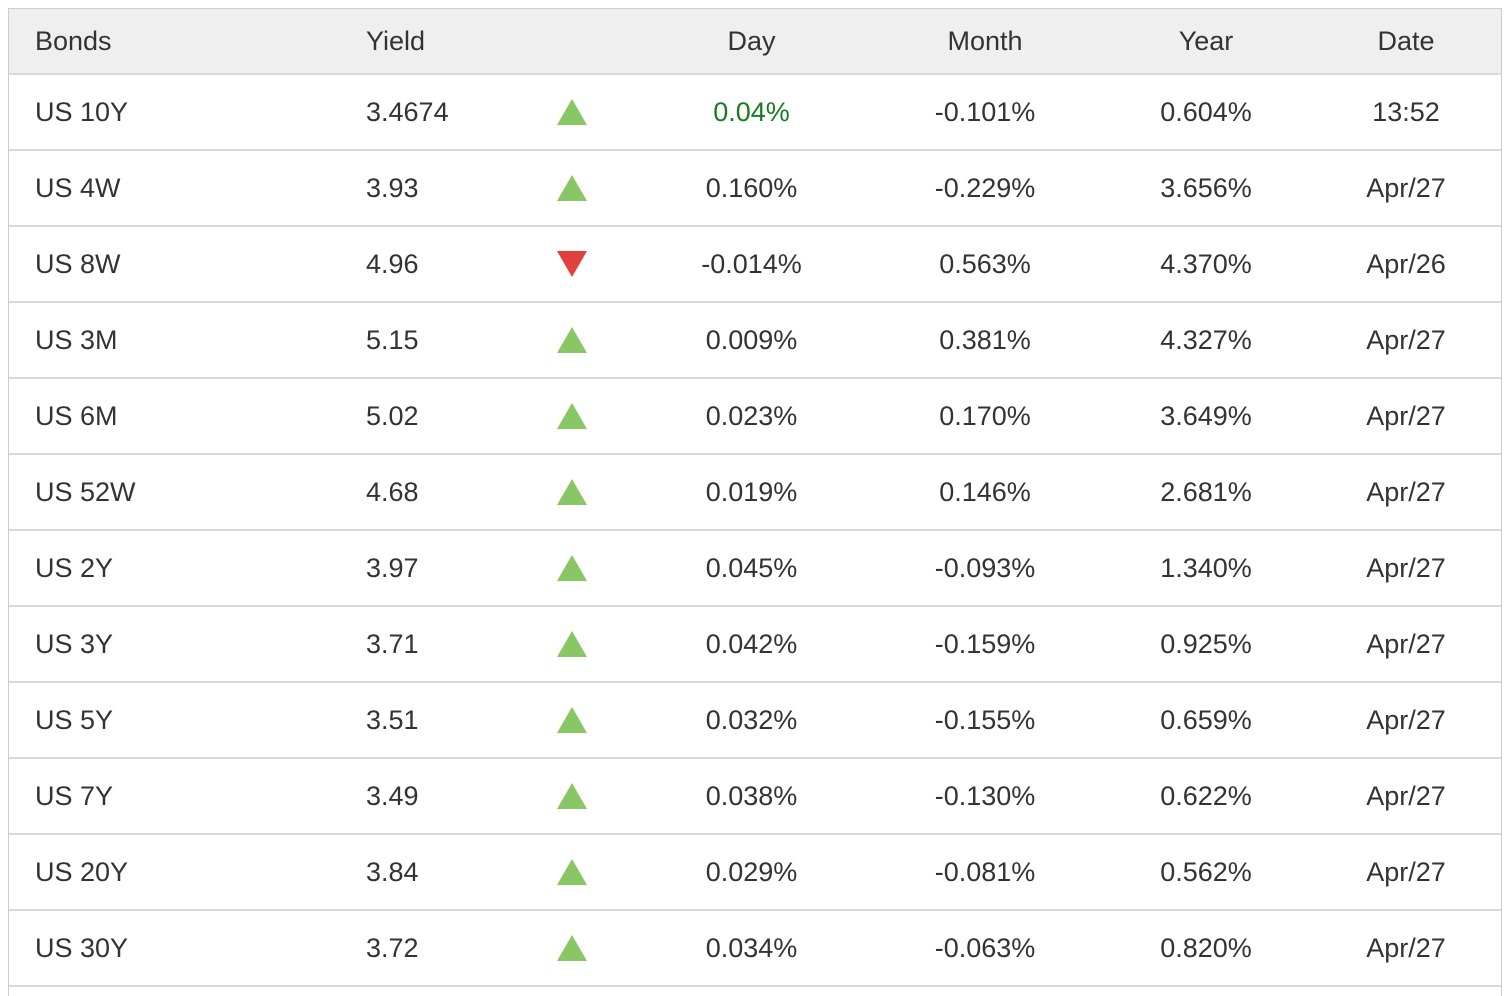 The width and height of the screenshot is (1510, 996). Describe the element at coordinates (392, 947) in the screenshot. I see `bond-yield: 3.72` at that location.